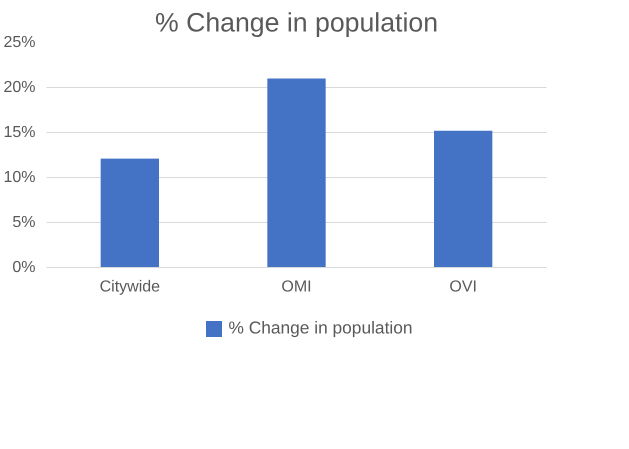 Image resolution: width=629 pixels, height=449 pixels. What do you see at coordinates (296, 23) in the screenshot?
I see `chart-title: % Change in population` at bounding box center [296, 23].